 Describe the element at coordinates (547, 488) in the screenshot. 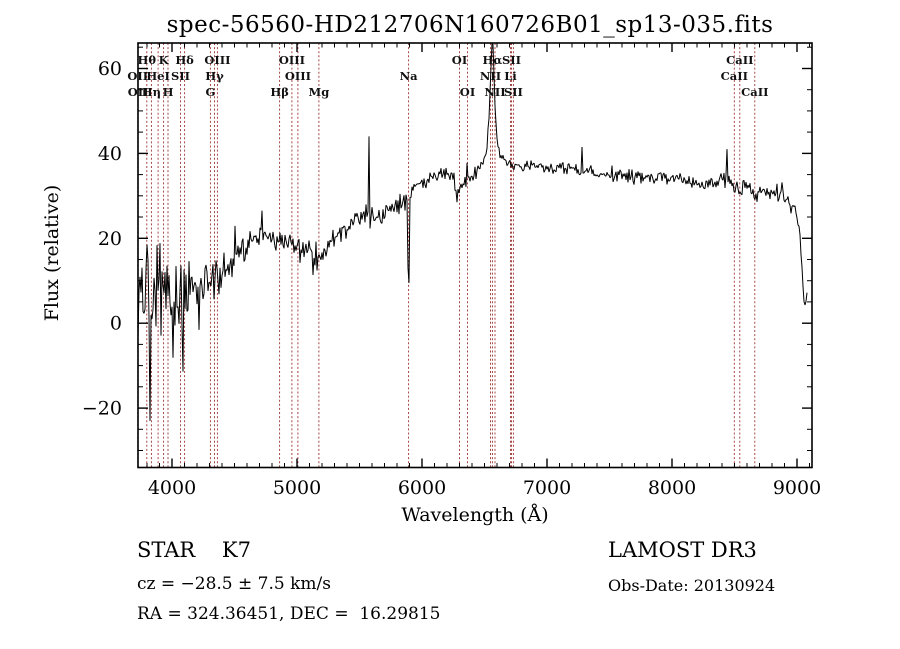

I see `x-tick-label: 7000` at that location.